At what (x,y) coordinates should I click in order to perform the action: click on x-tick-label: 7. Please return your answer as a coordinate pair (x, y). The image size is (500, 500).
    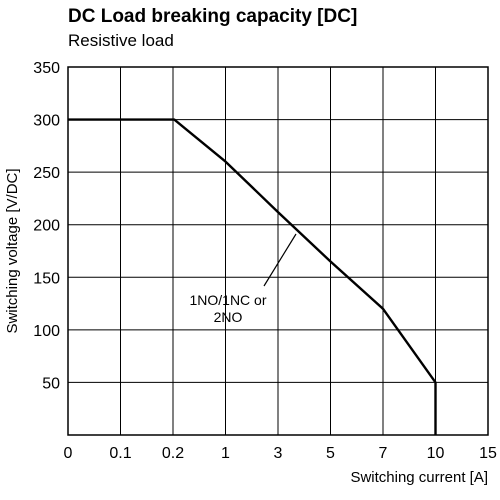
    Looking at the image, I should click on (383, 453).